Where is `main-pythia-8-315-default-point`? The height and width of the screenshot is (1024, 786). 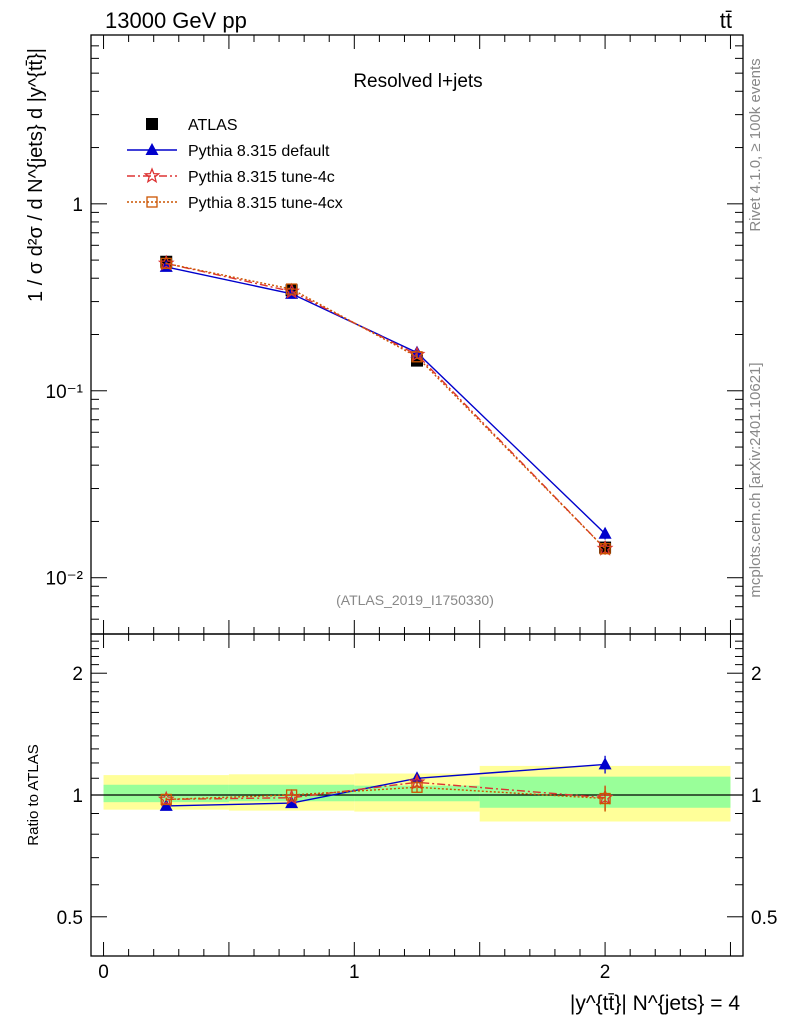 main-pythia-8-315-default-point is located at coordinates (605, 532).